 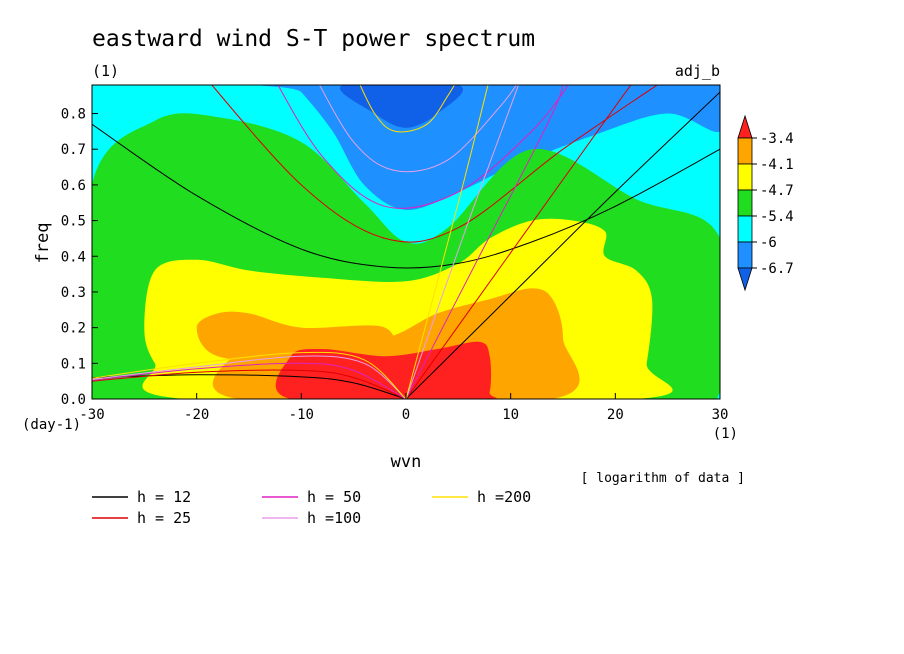 What do you see at coordinates (777, 269) in the screenshot?
I see `colorbar-label: -6.7` at bounding box center [777, 269].